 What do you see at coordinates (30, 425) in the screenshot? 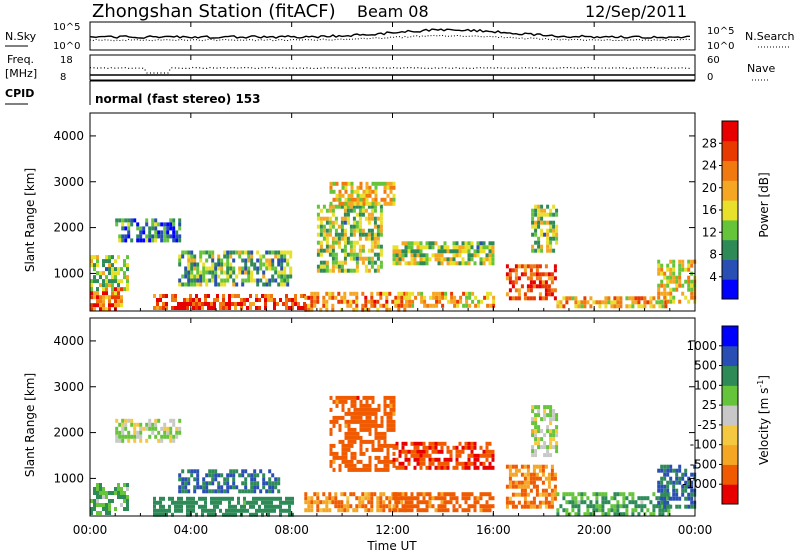
I see `velocity-ylabel: Slant Range [km]` at bounding box center [30, 425].